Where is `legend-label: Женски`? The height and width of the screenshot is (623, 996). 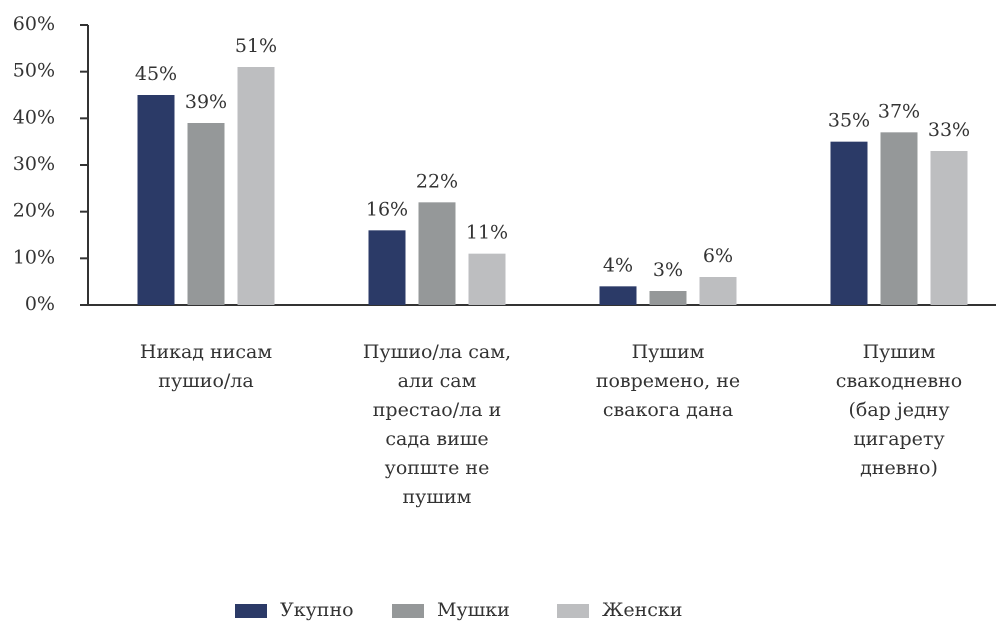
legend-label: Женски is located at coordinates (642, 610).